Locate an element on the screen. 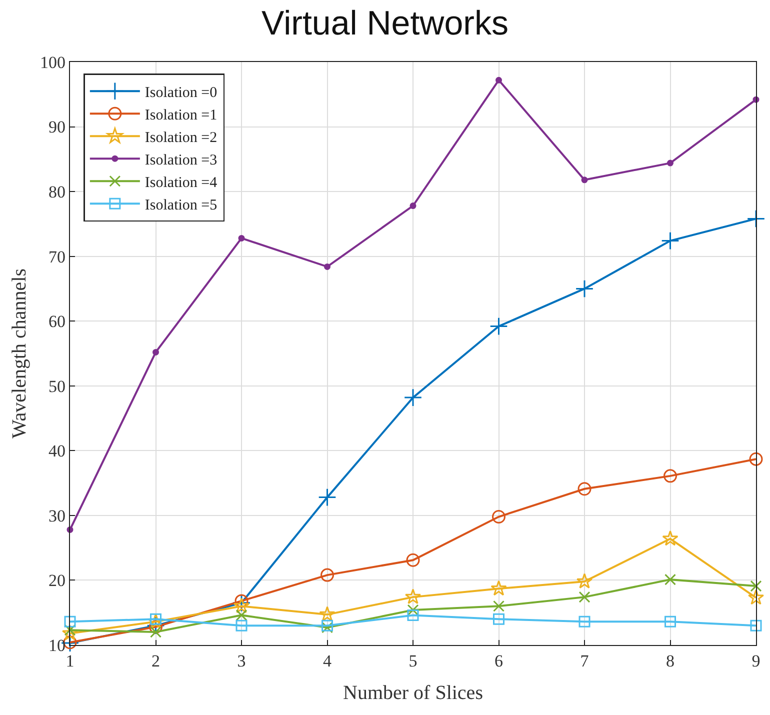 This screenshot has width=770, height=715. x-tick-label: 8 is located at coordinates (670, 661).